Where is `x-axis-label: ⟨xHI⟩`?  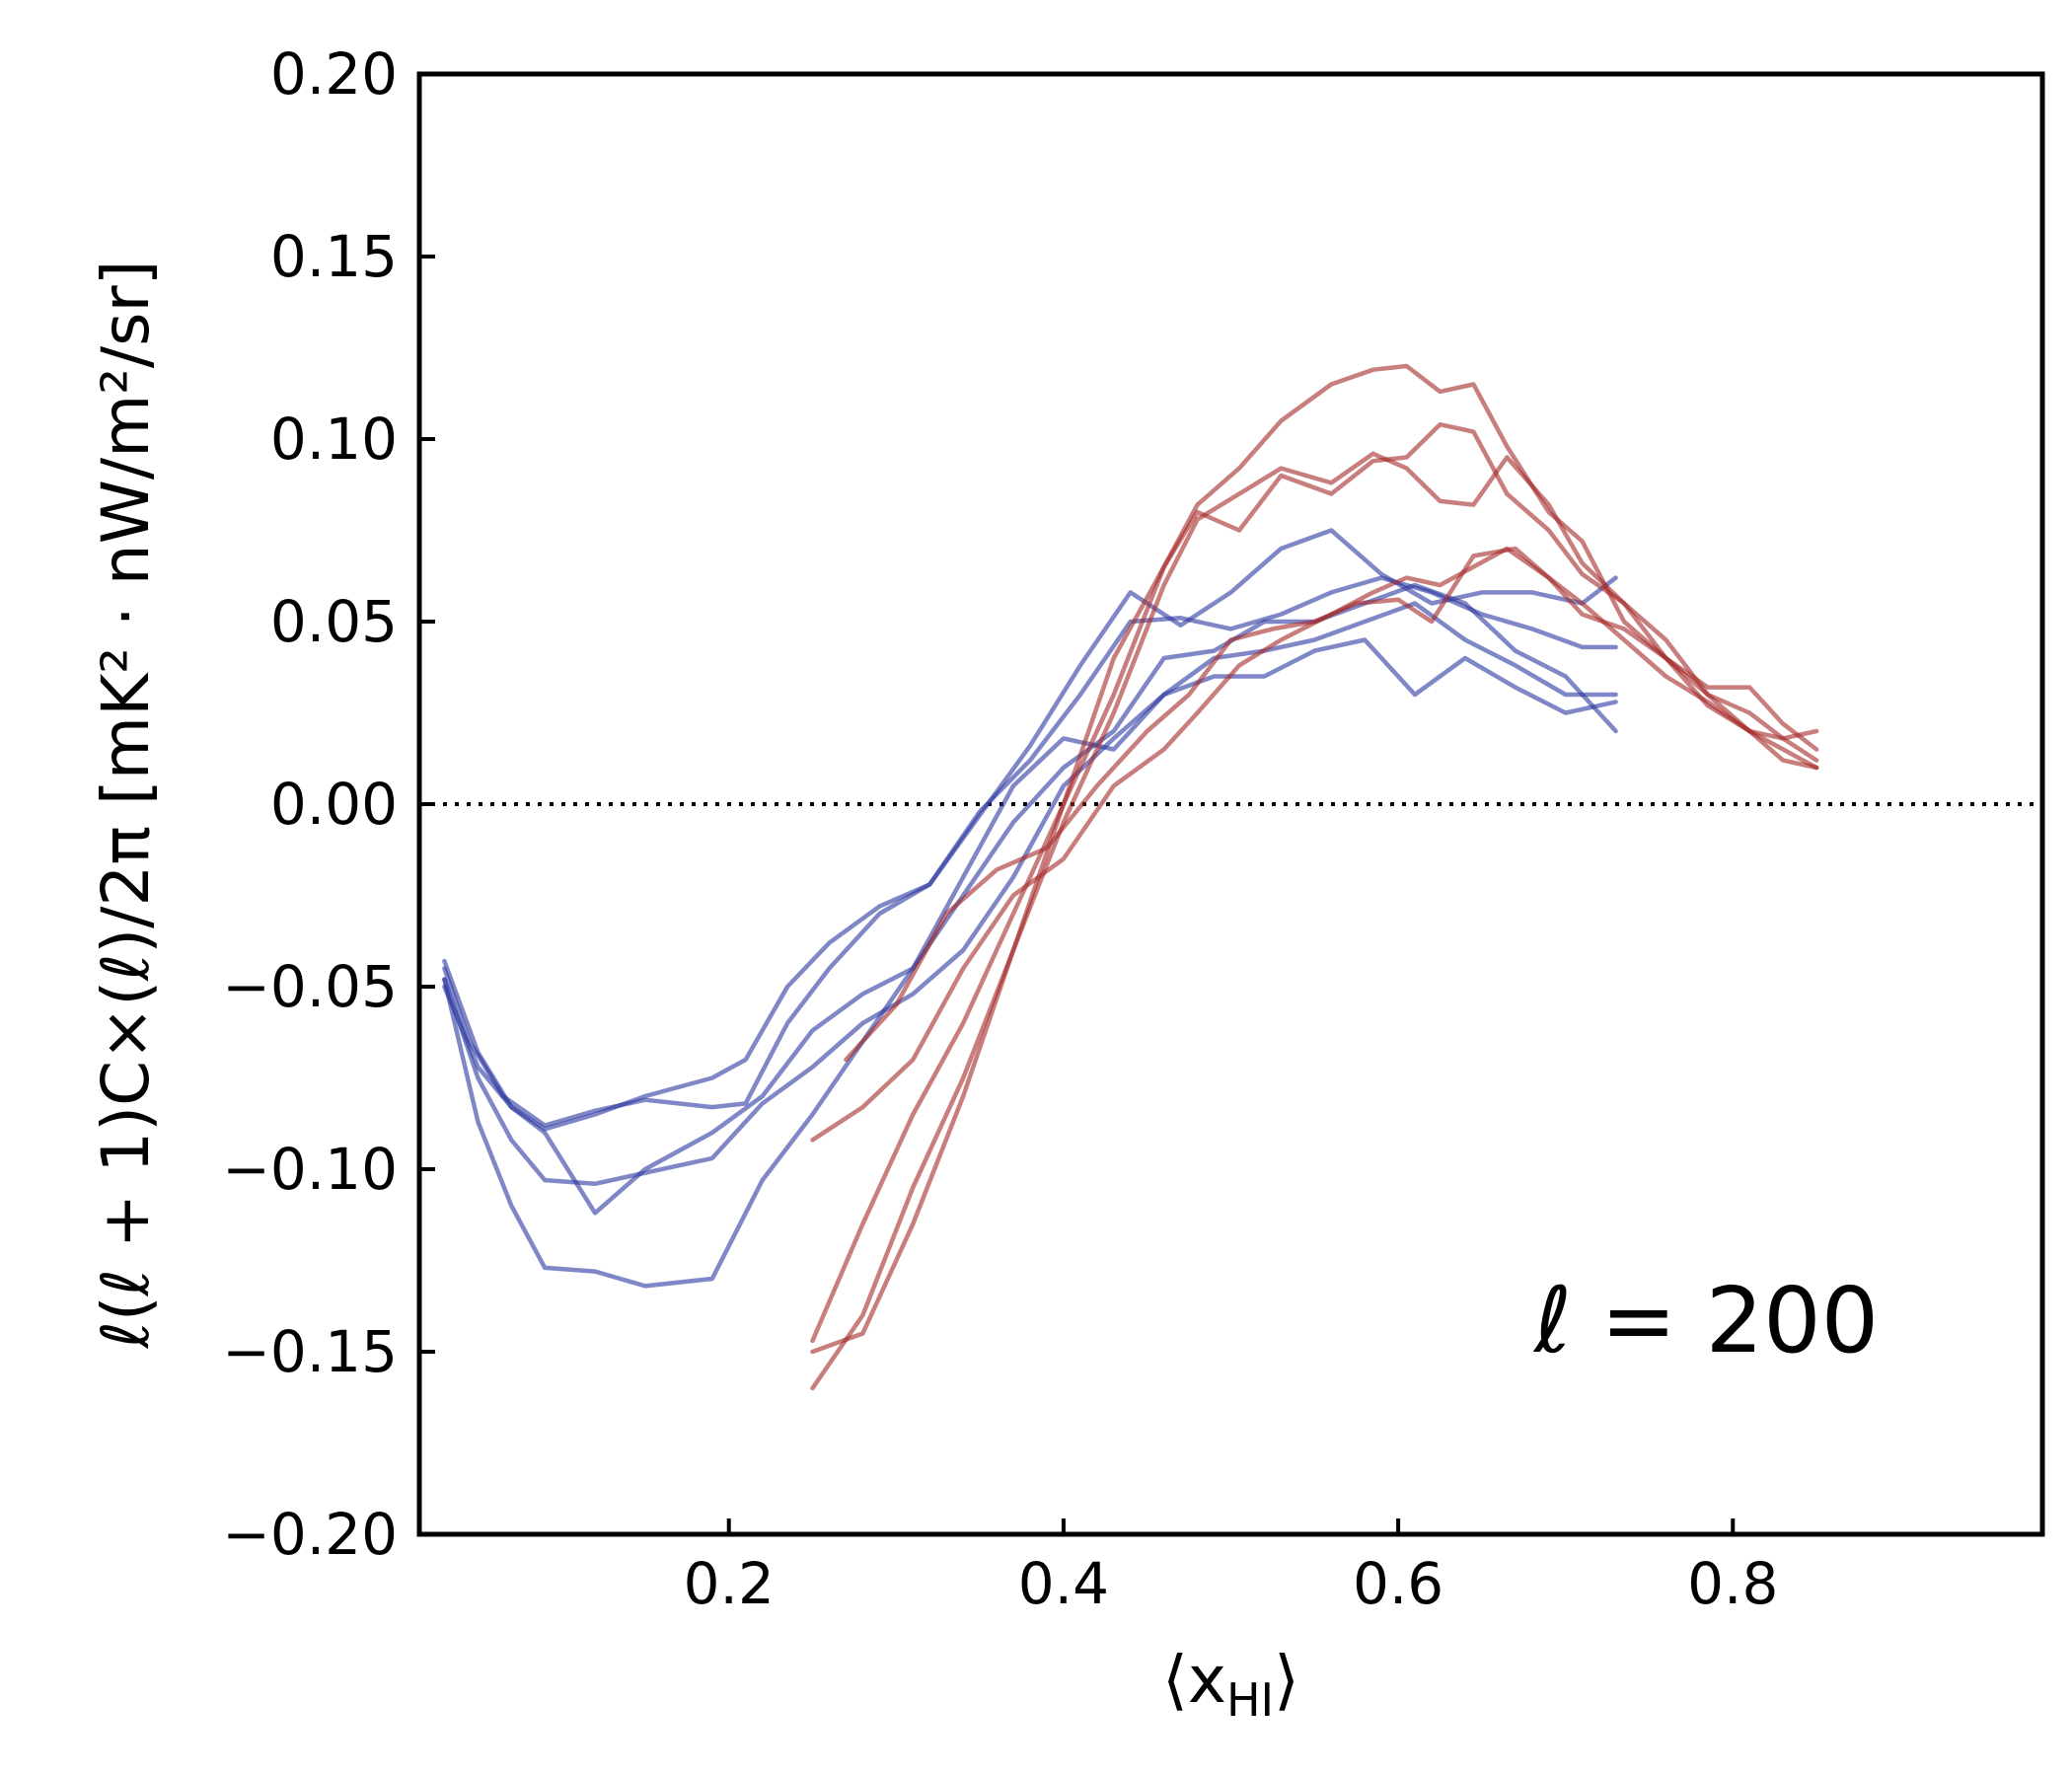 x-axis-label: ⟨xHI⟩ is located at coordinates (1231, 1684).